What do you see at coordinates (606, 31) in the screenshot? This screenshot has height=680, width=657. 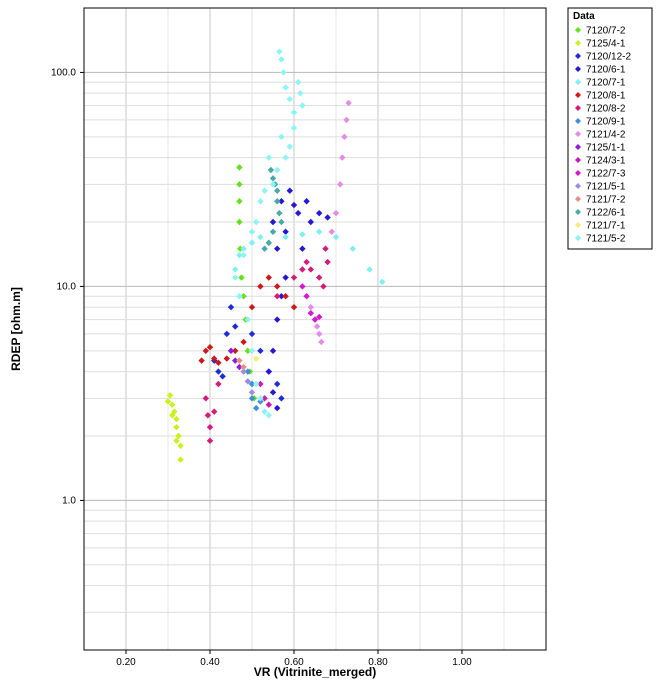 I see `legend-entry-label: 7120/7-2` at bounding box center [606, 31].